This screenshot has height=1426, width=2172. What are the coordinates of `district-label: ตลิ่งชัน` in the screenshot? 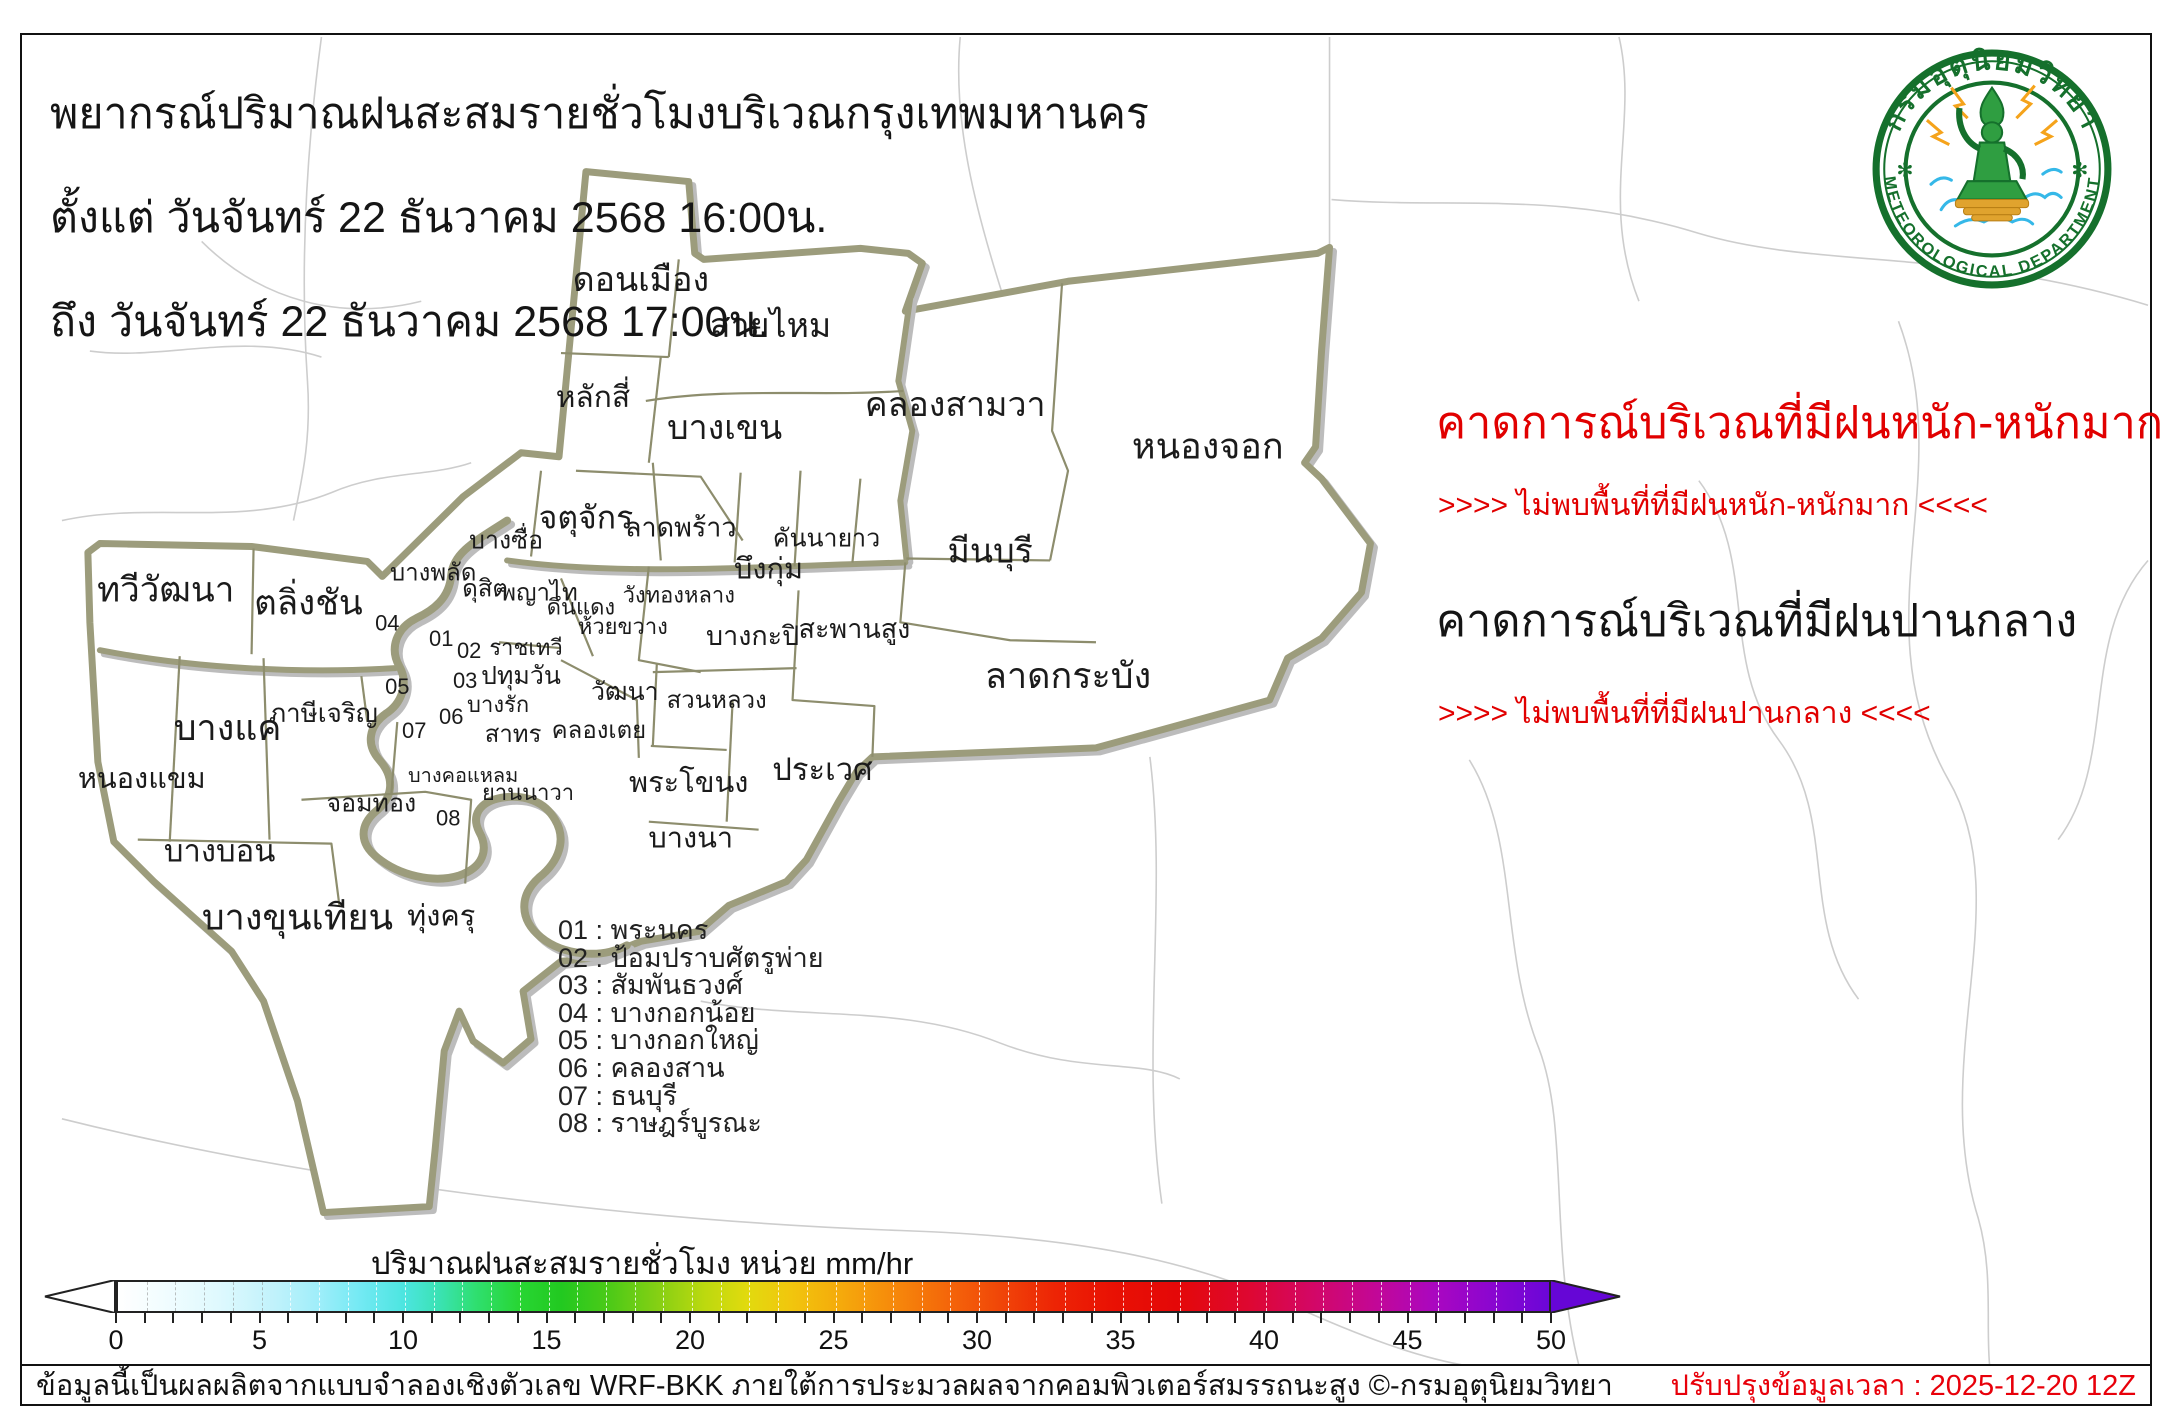 It's located at (308, 600).